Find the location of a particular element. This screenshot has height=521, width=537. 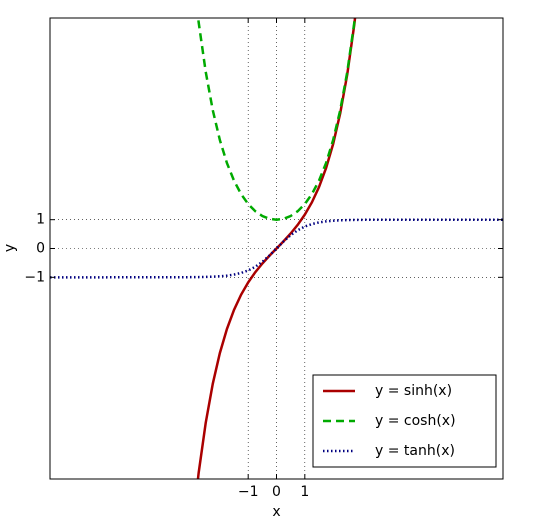

legend-label: y = sinh(x) is located at coordinates (413, 391).